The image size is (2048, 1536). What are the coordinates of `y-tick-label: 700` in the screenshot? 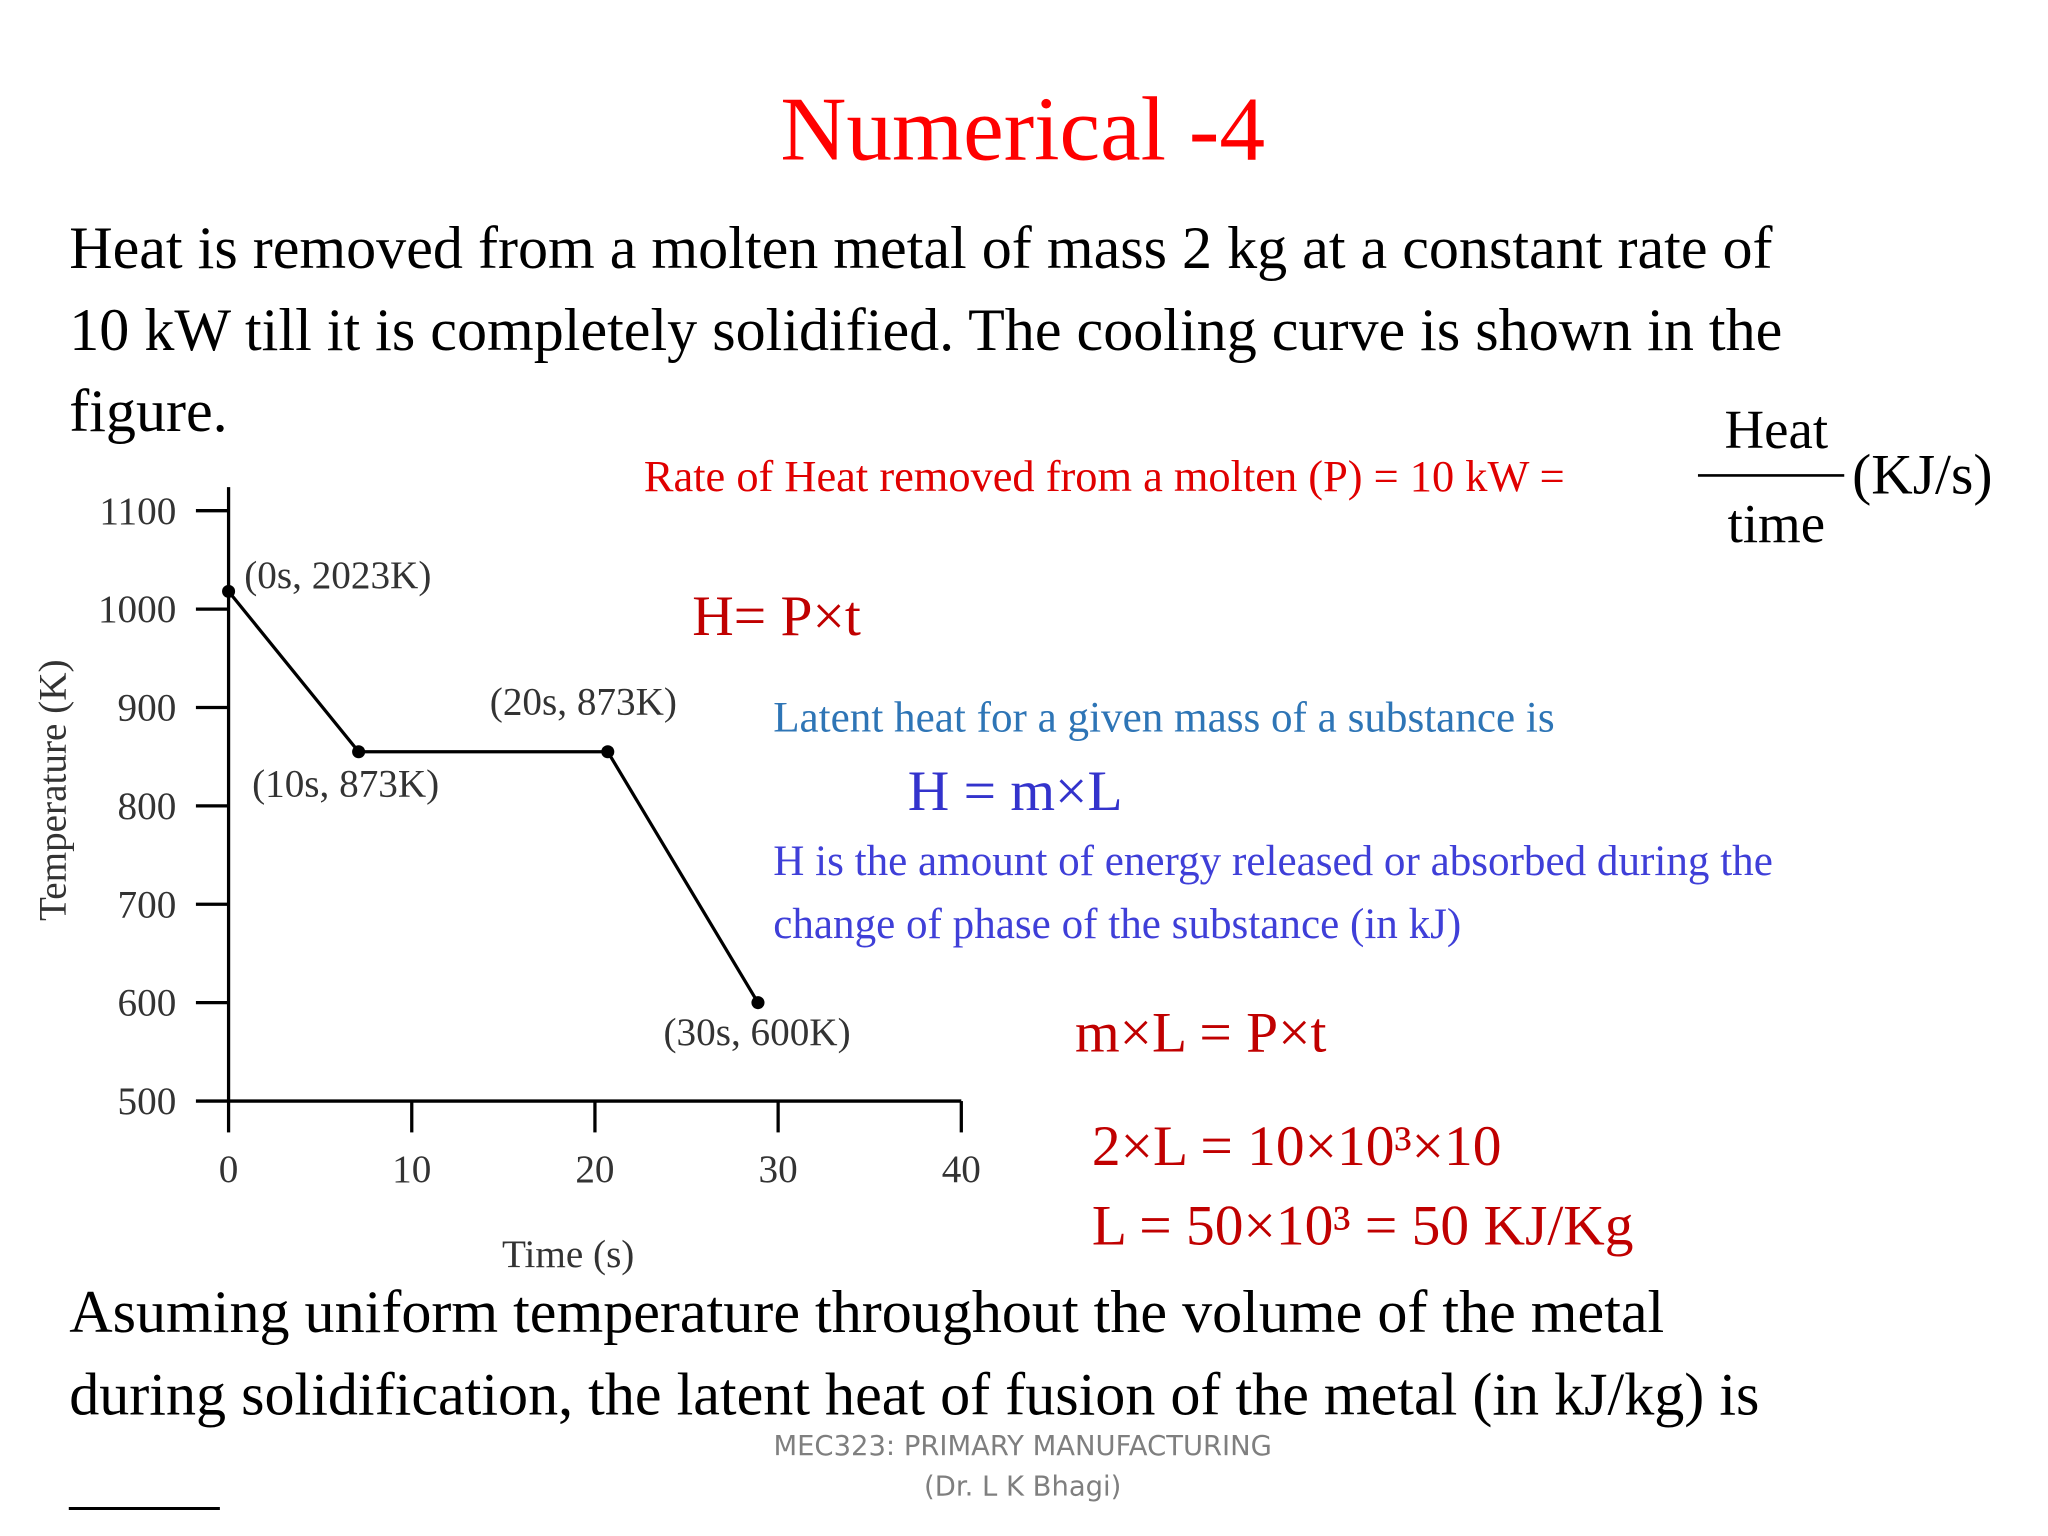 It's located at (147, 904).